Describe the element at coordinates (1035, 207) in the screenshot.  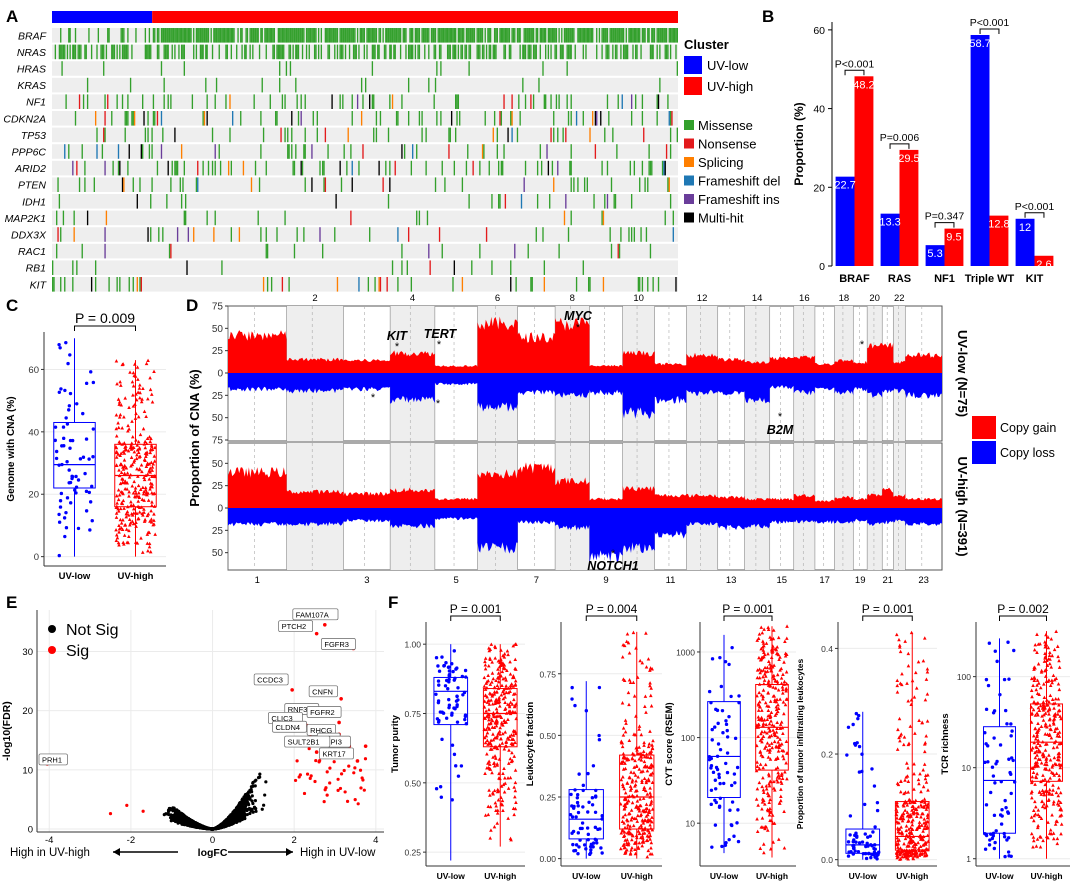
I see `p-value-label: P<0.001` at that location.